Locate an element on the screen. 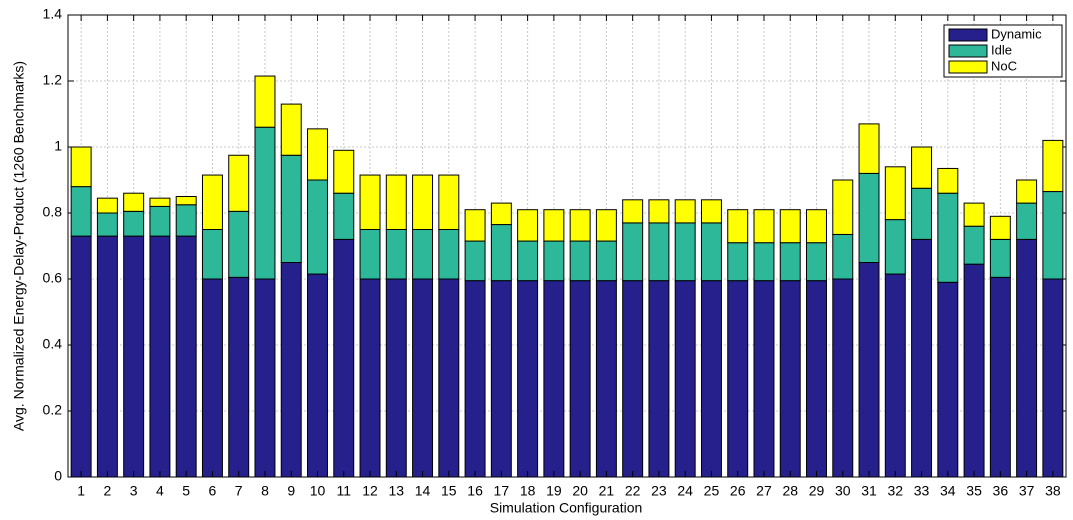 This screenshot has height=520, width=1073. legend-label: Dynamic is located at coordinates (1016, 33).